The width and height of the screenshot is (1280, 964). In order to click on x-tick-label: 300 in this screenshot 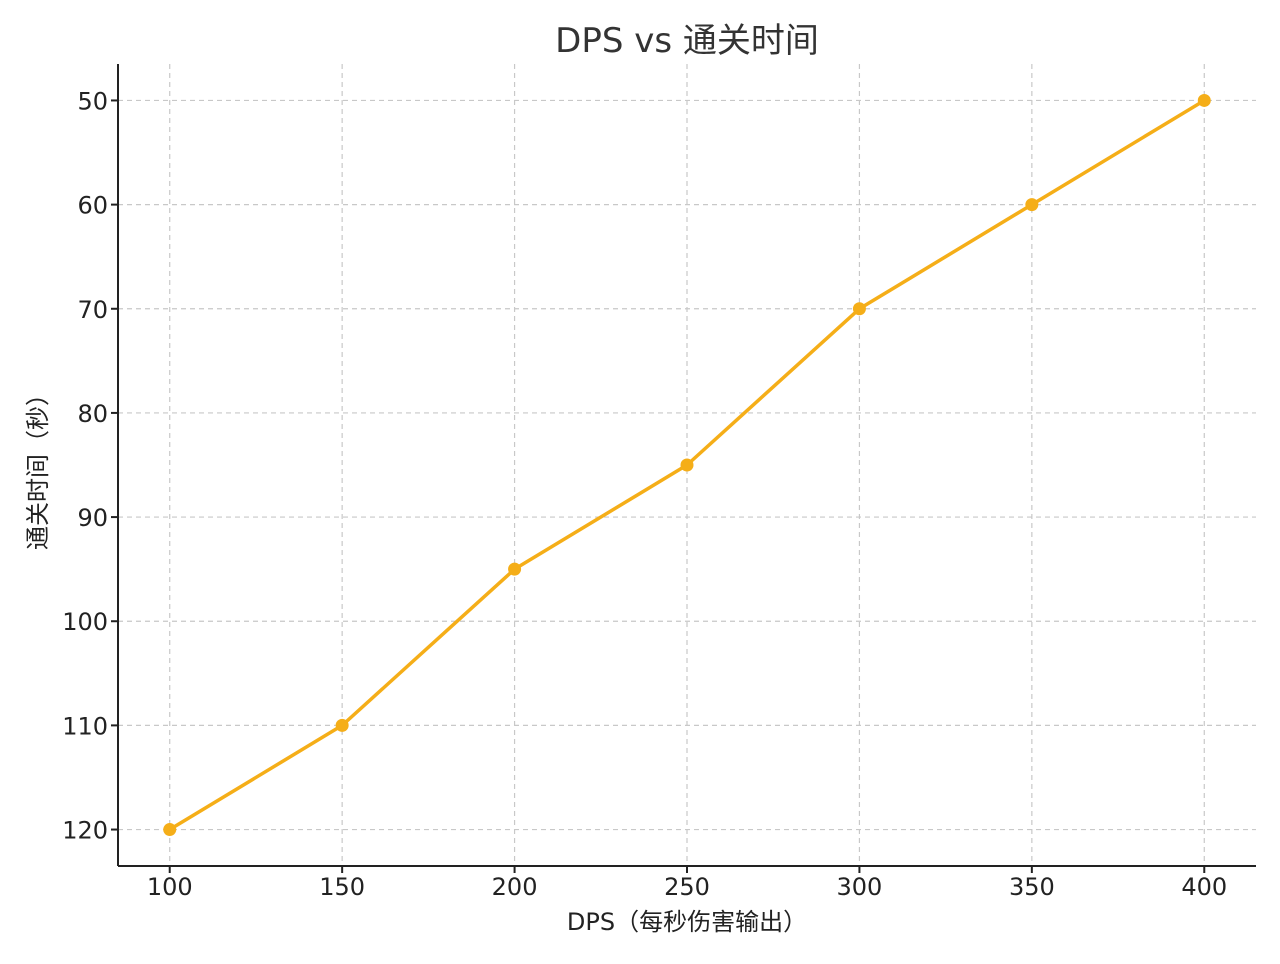, I will do `click(860, 887)`.